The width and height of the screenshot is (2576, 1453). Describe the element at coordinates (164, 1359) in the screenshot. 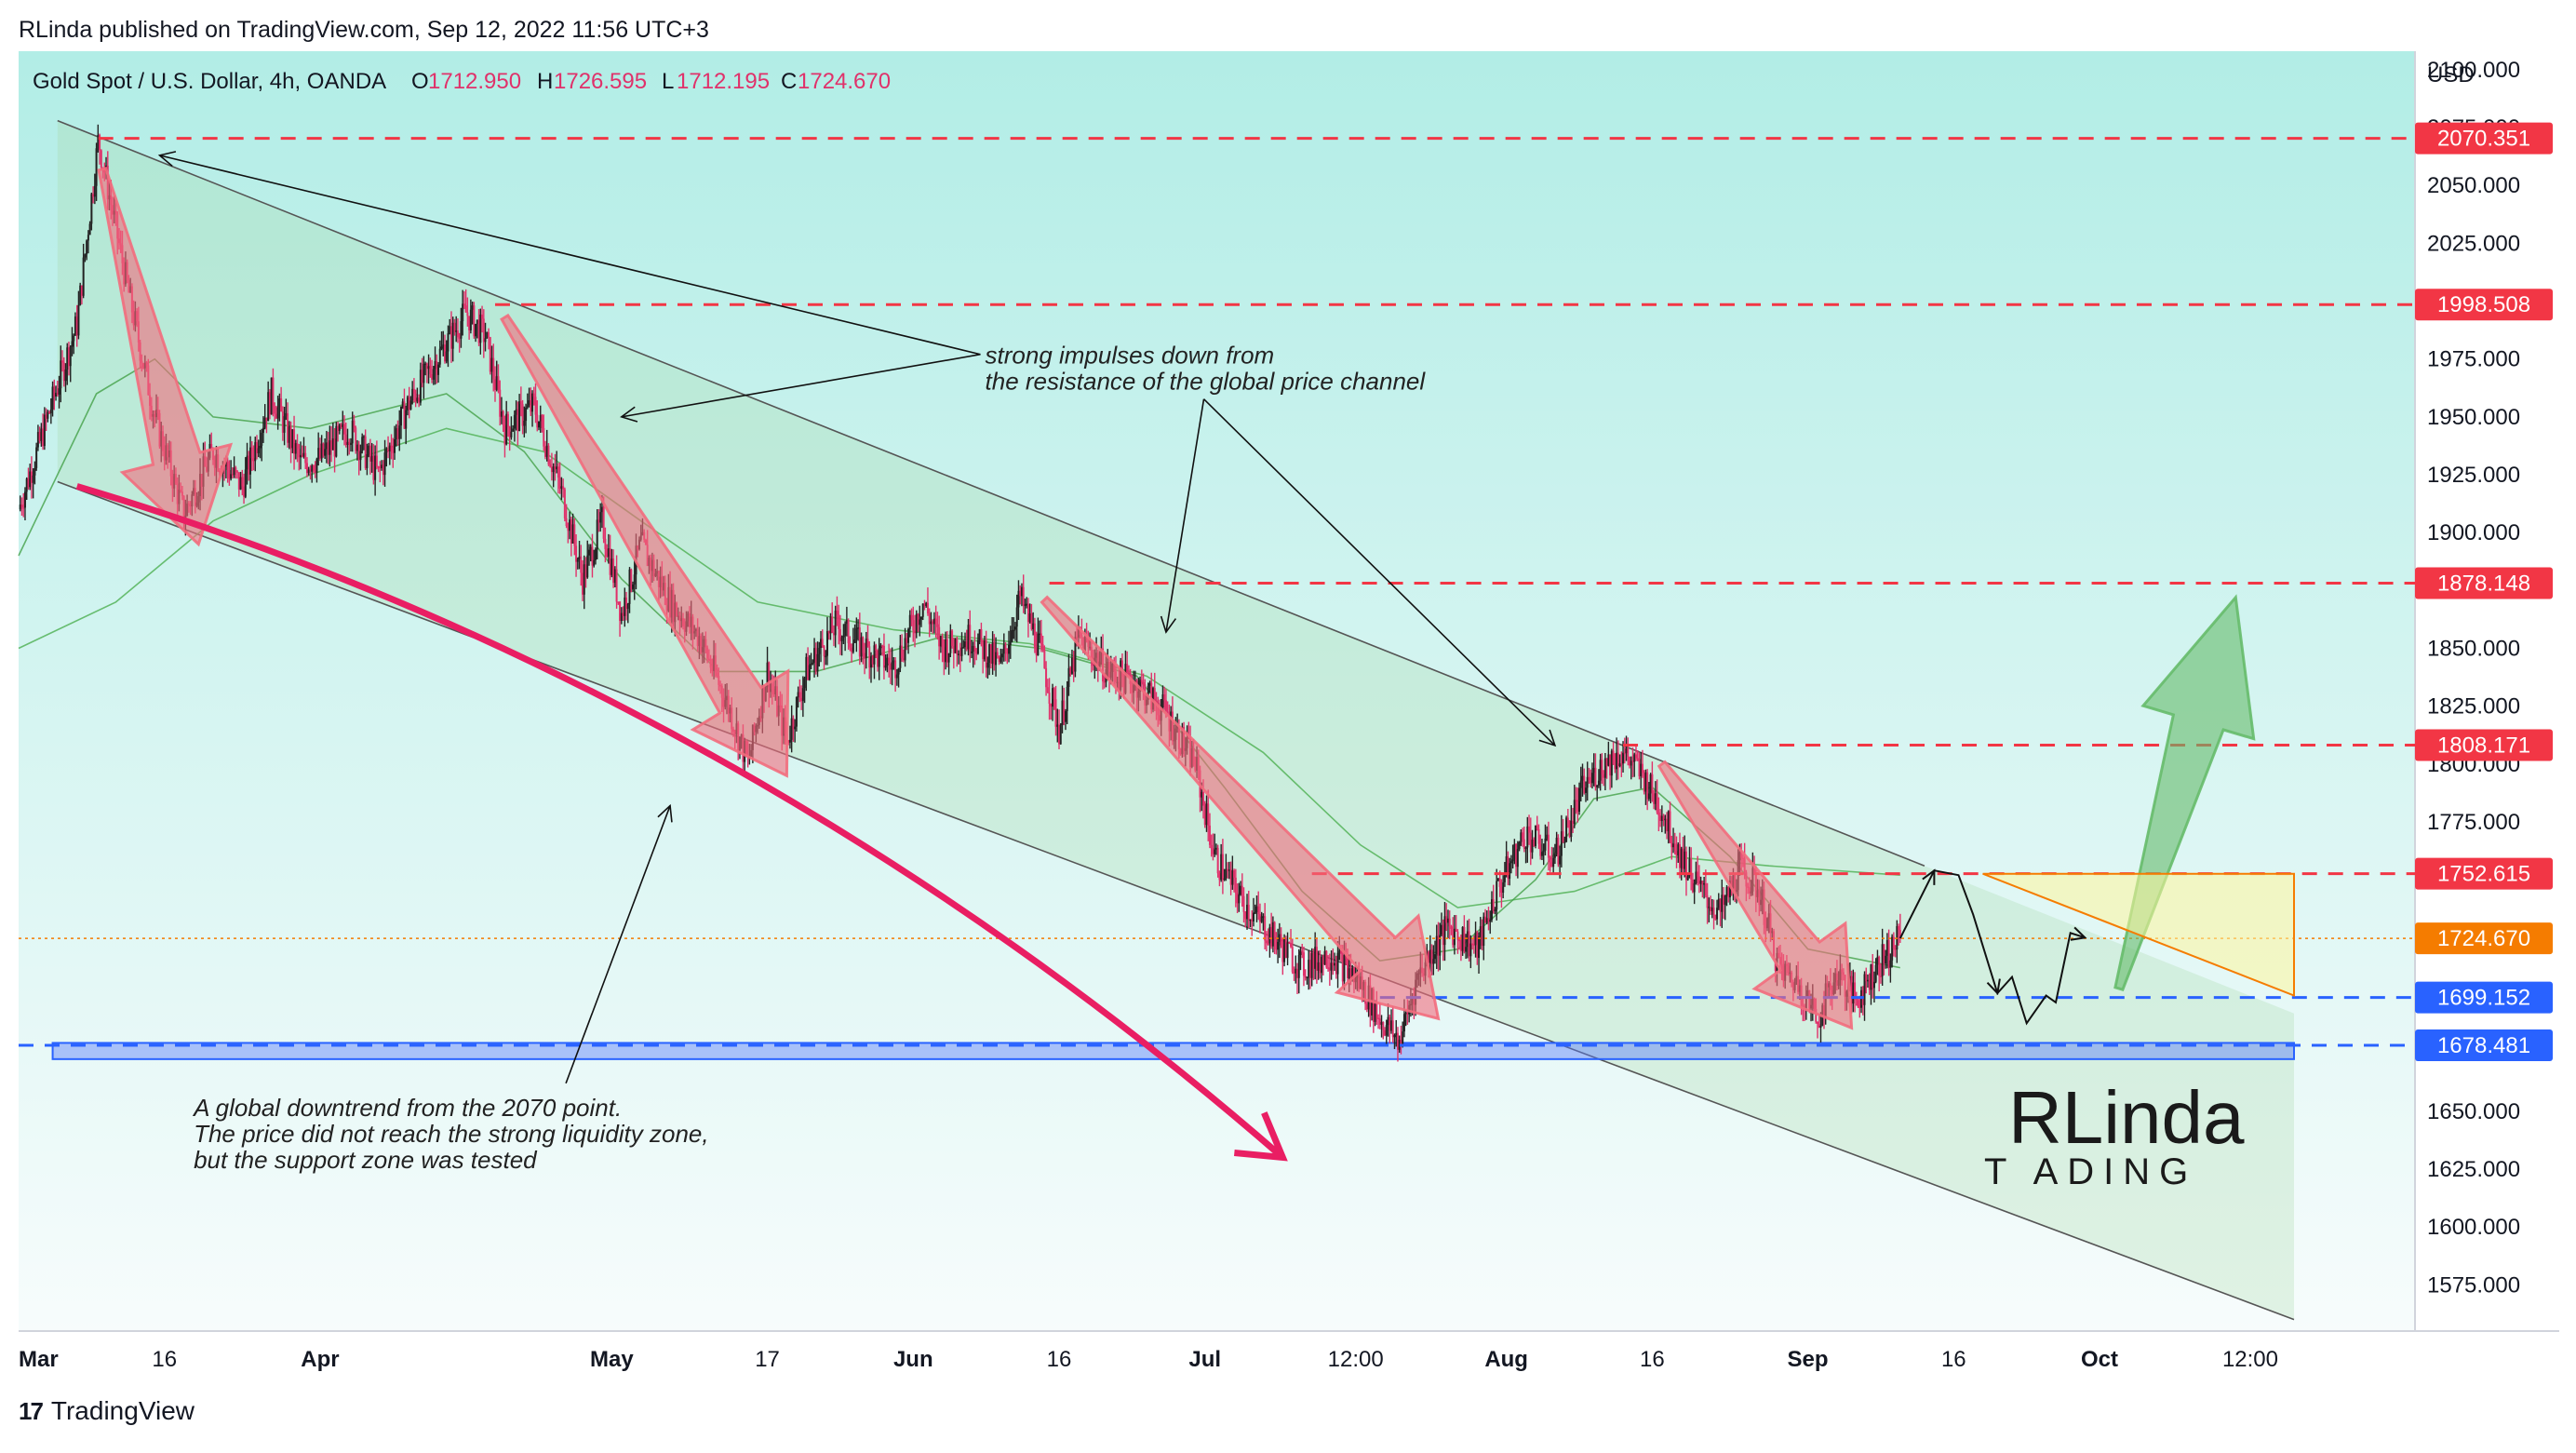

I see `x-tick-label: 16` at that location.